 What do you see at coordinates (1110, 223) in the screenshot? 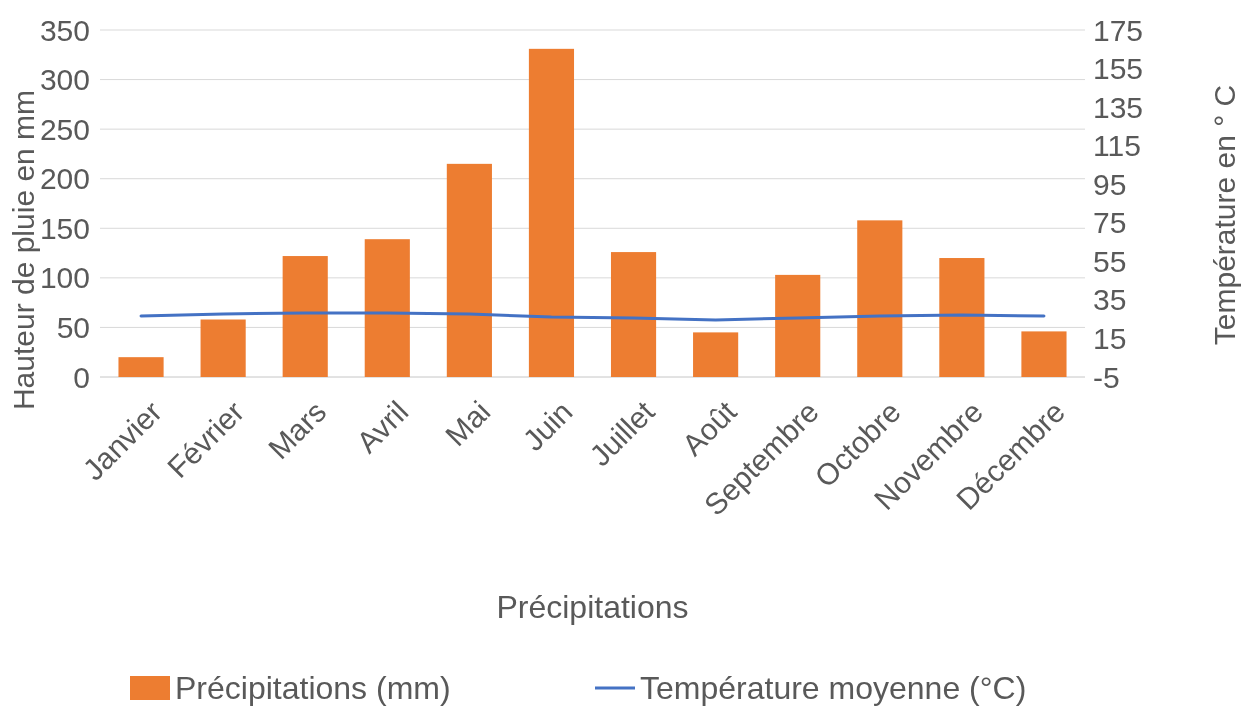
I see `y2-tick-label: 75` at bounding box center [1110, 223].